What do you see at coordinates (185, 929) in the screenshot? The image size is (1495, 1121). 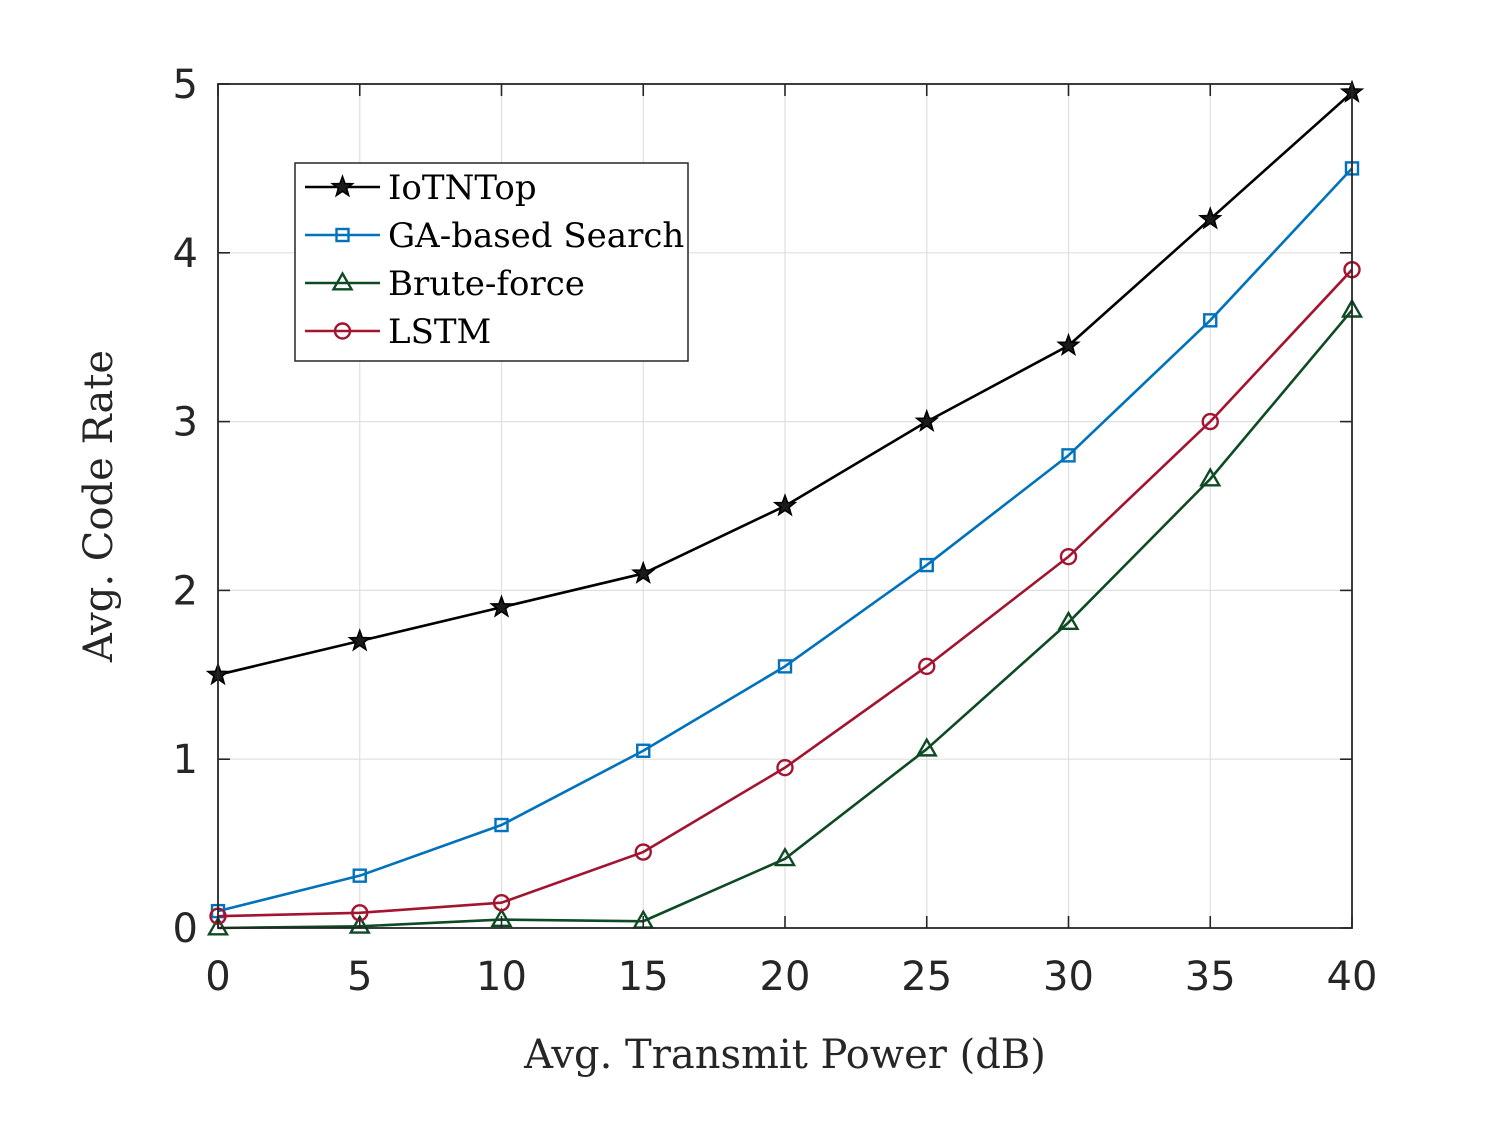 I see `y-tick-label: 0` at bounding box center [185, 929].